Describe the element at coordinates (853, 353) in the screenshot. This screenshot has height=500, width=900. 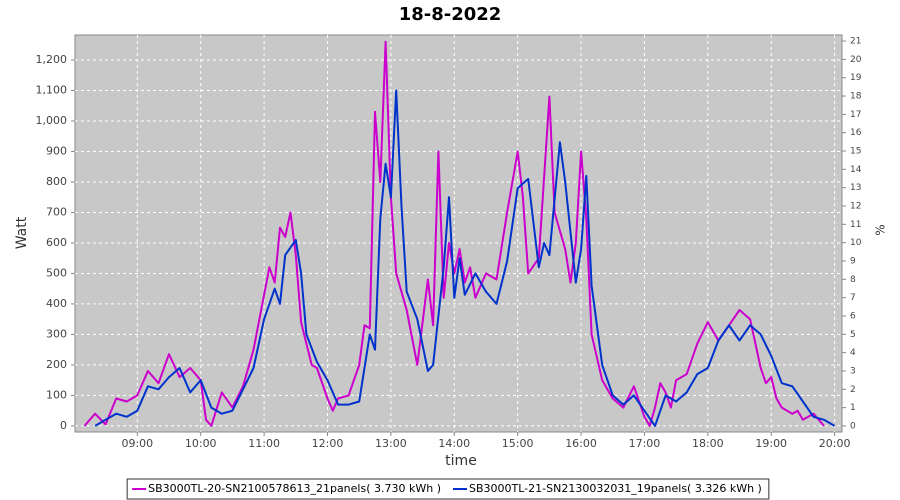
I see `y2-tick-label: 4` at that location.